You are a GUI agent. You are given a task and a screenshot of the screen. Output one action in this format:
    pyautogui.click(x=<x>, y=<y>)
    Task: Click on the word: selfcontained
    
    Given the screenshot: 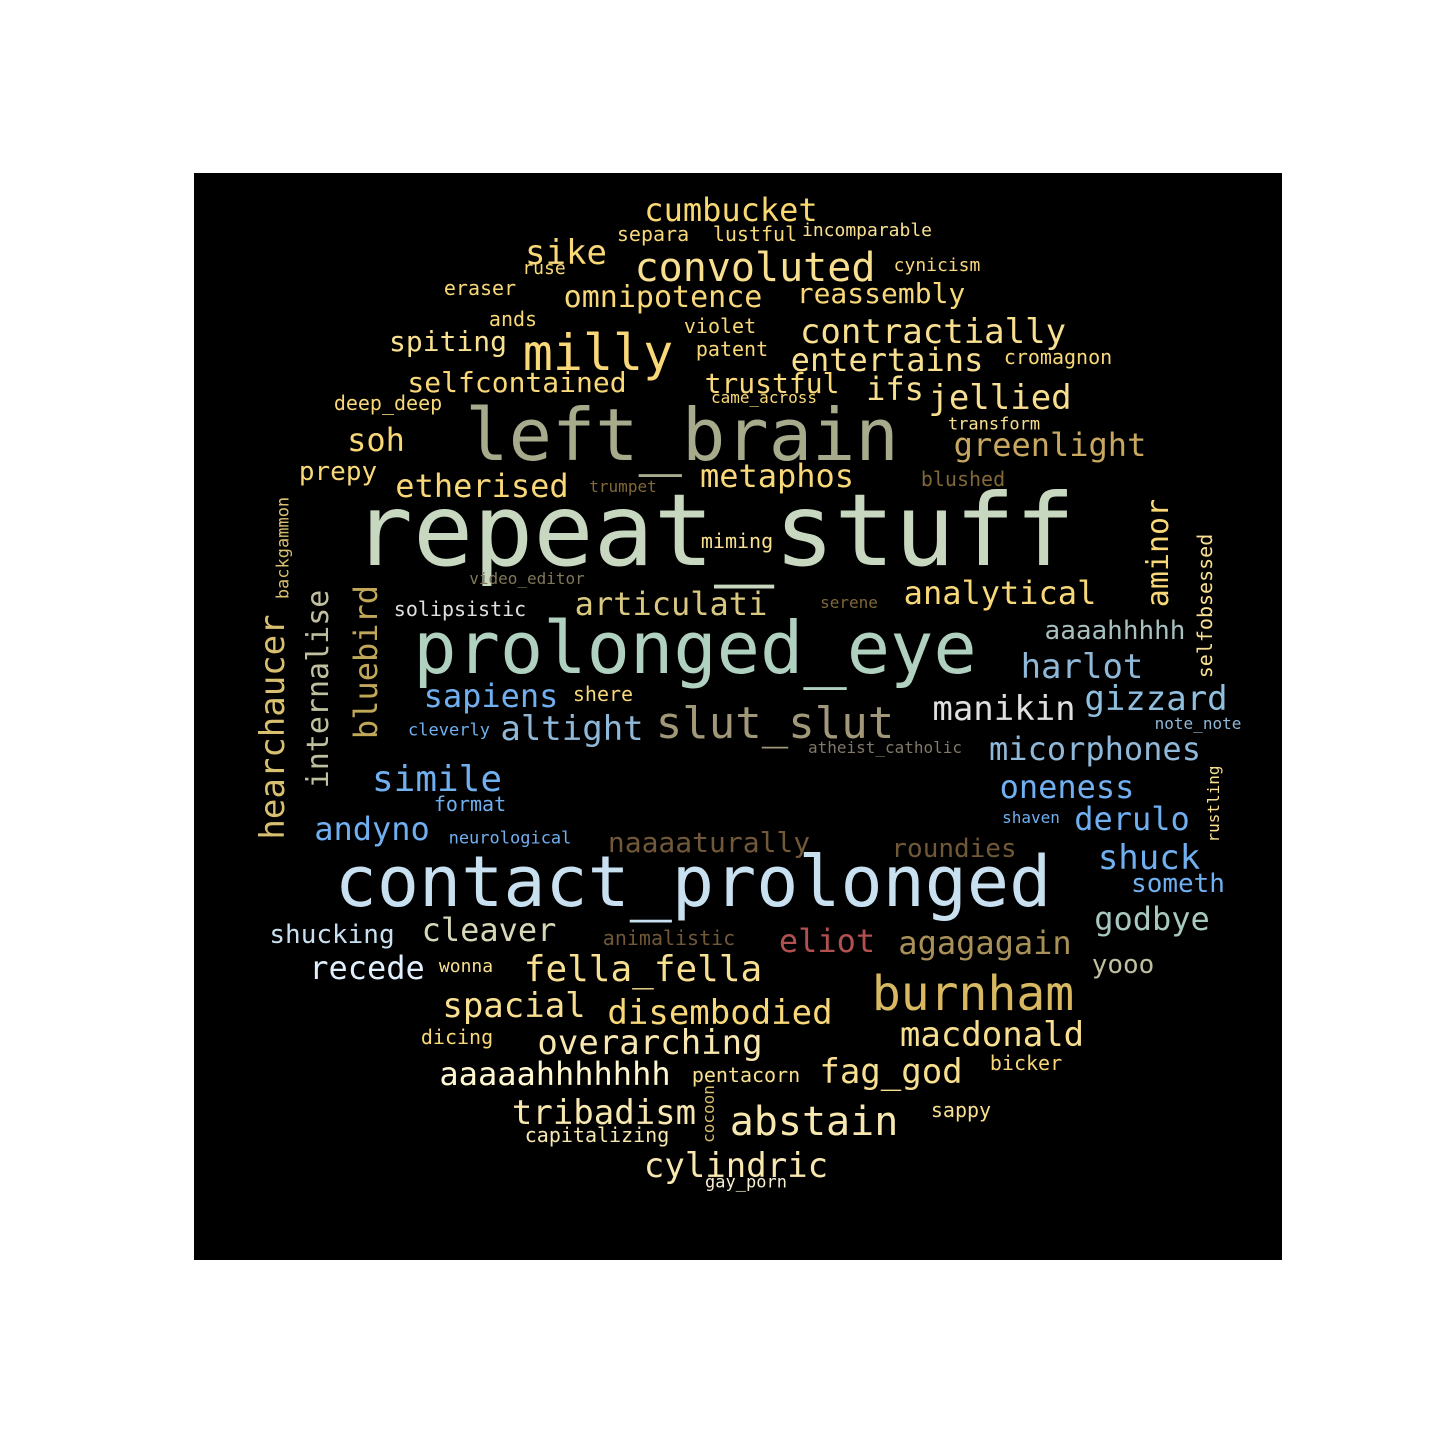 What is the action you would take?
    pyautogui.click(x=517, y=382)
    